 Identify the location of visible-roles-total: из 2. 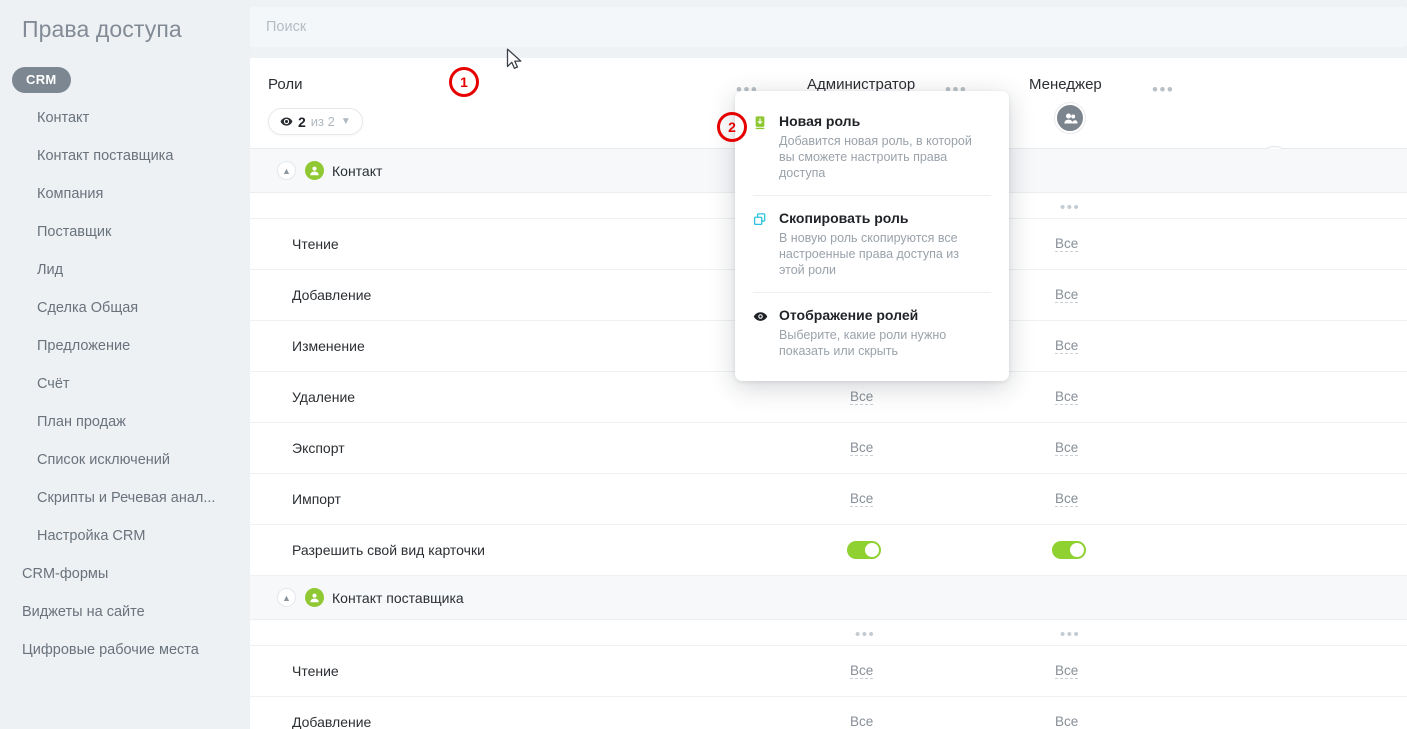
(322, 121).